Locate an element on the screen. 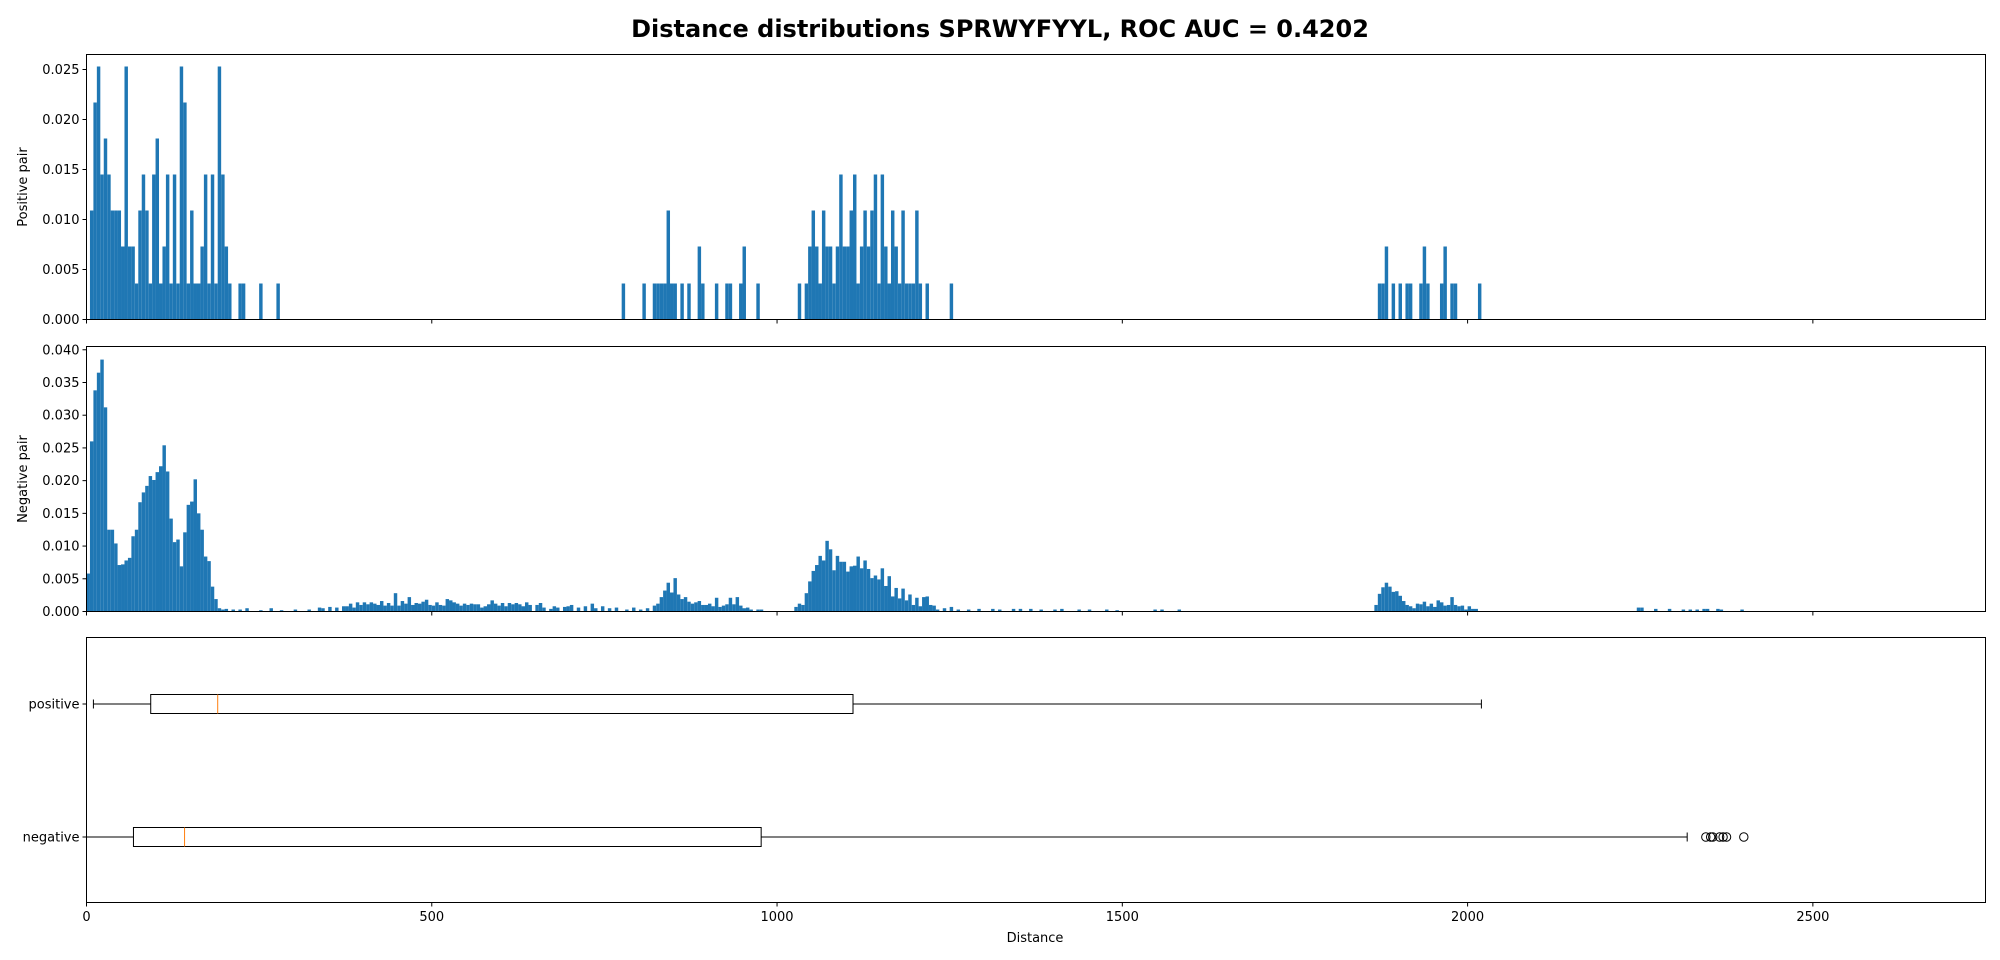  negative-box is located at coordinates (447, 837).